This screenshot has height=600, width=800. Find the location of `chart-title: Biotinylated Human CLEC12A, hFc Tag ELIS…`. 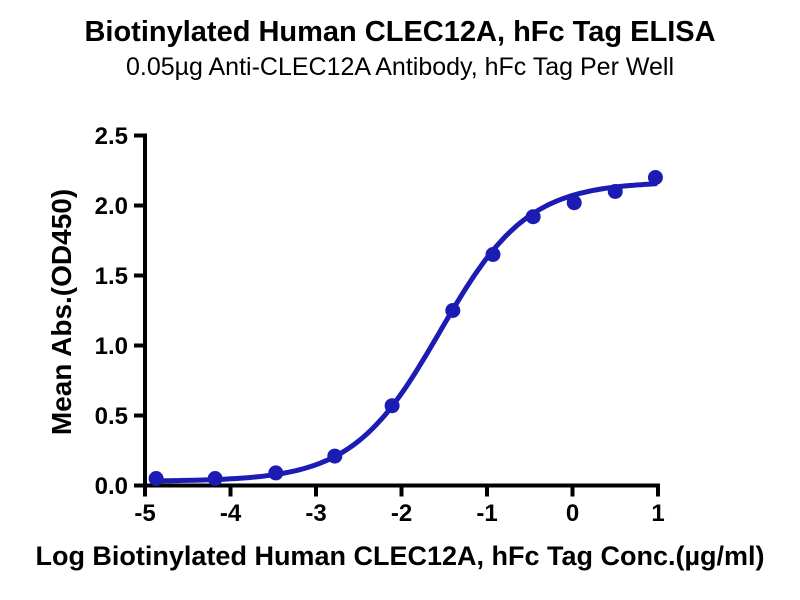

chart-title: Biotinylated Human CLEC12A, hFc Tag ELIS… is located at coordinates (400, 32).